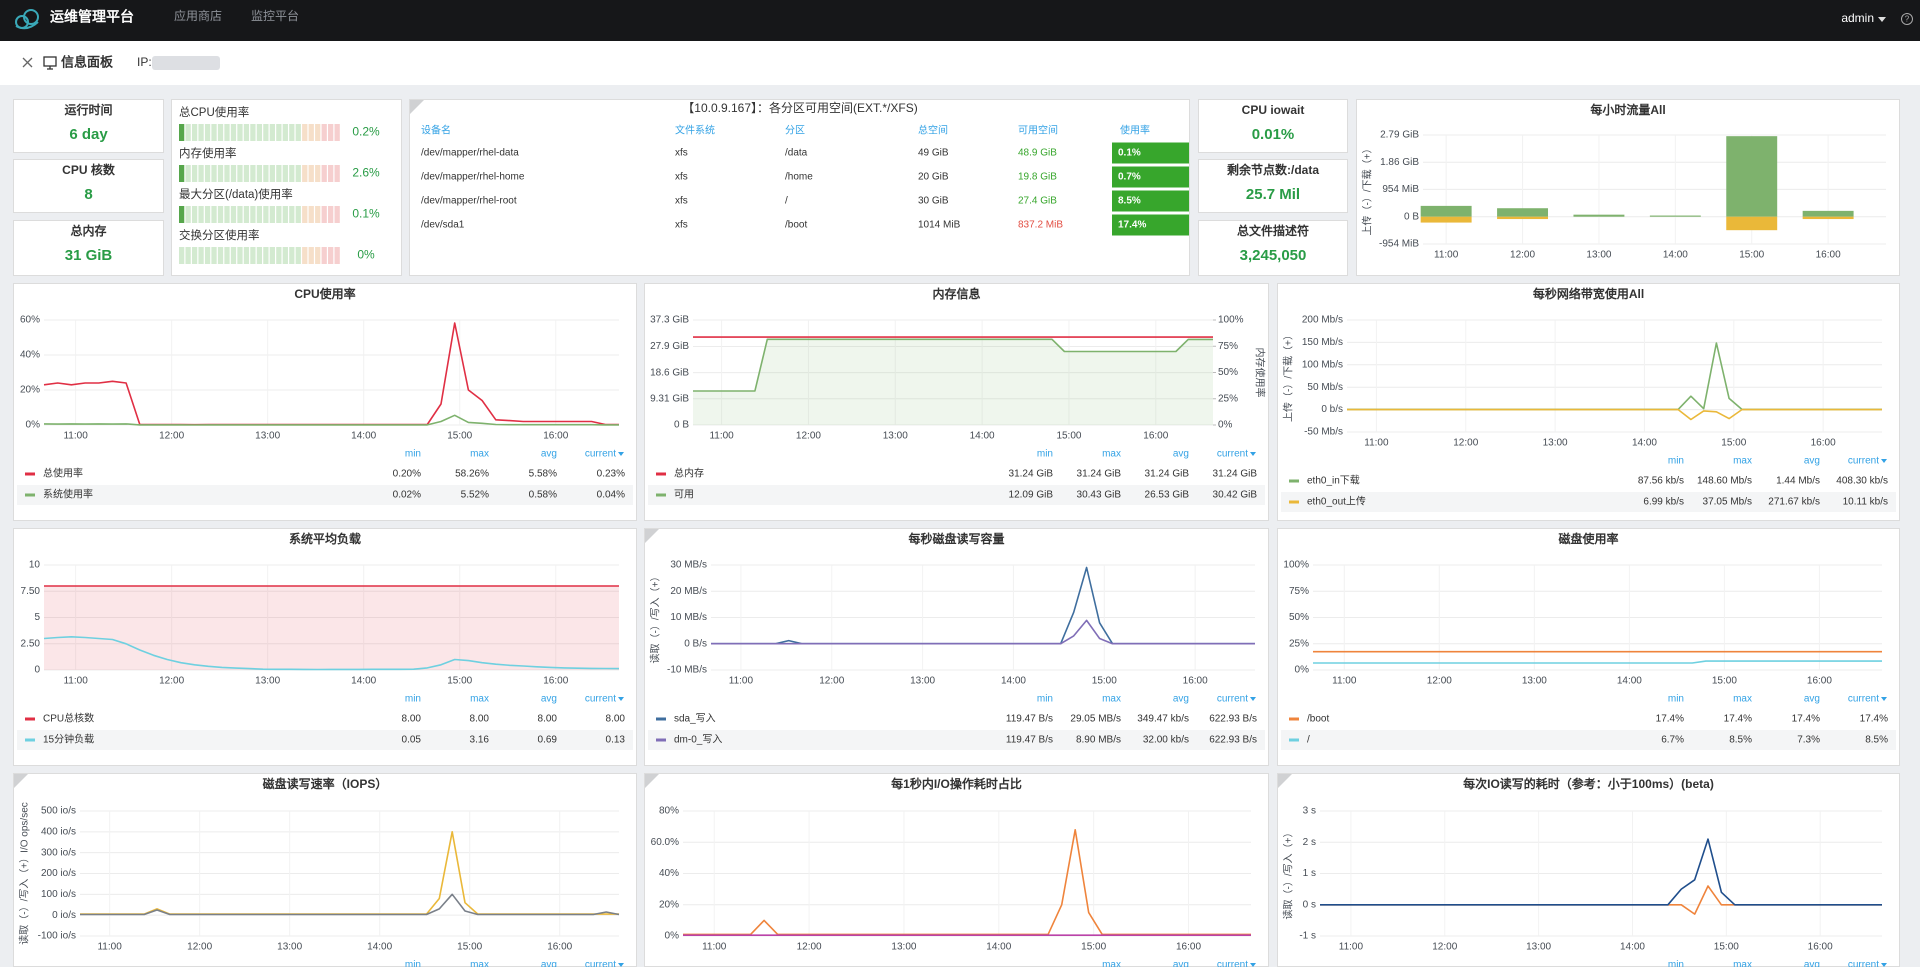  Describe the element at coordinates (1040, 225) in the screenshot. I see `table-cell: 837.2 MiB` at that location.